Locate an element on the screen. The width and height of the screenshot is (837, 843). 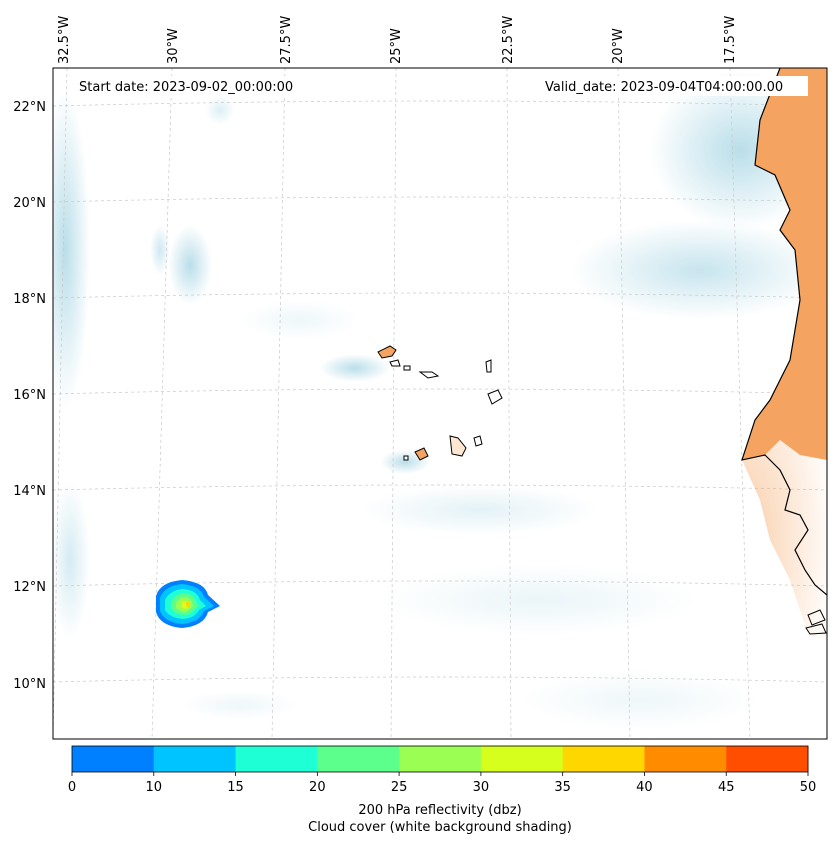
start-date-label: Start date: 2023-09-02_00:00:00 is located at coordinates (186, 87).